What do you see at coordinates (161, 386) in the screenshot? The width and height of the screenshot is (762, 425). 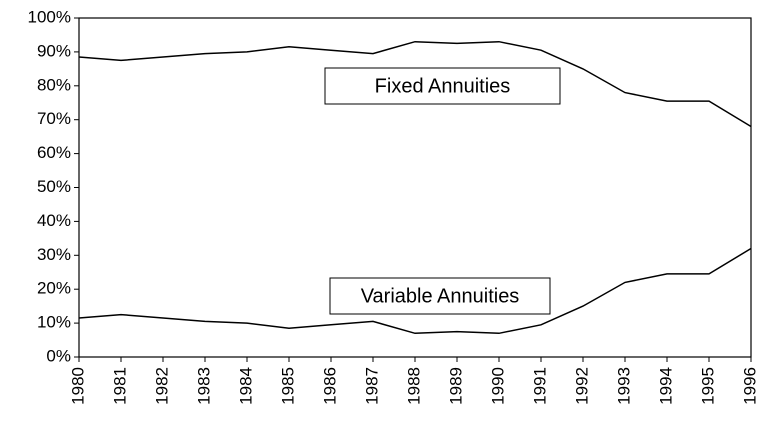 I see `x-tick-label: 1982` at bounding box center [161, 386].